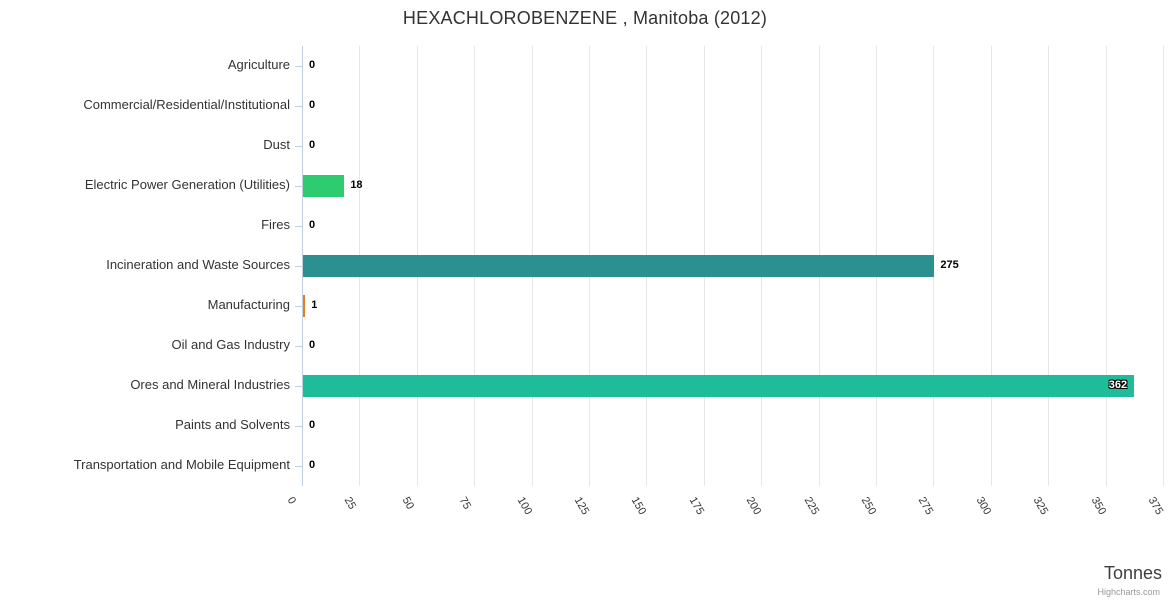 This screenshot has width=1170, height=600. I want to click on data-label: 362, so click(1118, 385).